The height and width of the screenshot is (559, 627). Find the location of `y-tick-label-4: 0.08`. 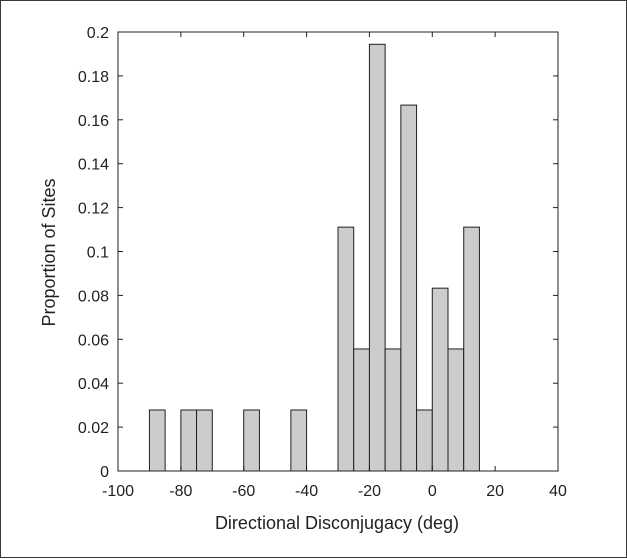

y-tick-label-4: 0.08 is located at coordinates (93, 296).